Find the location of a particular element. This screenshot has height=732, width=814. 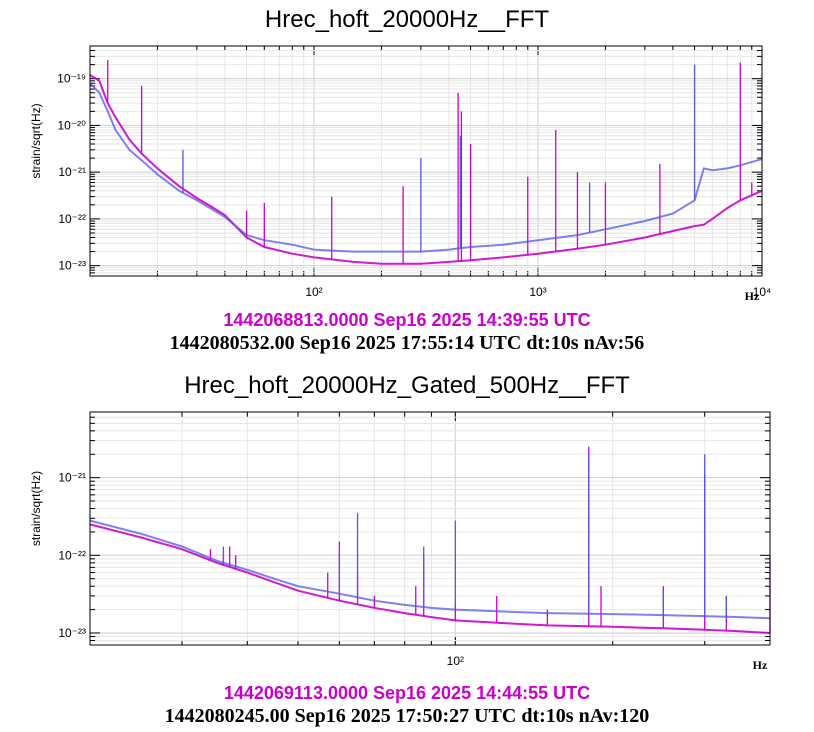

y-tick-label: 10⁻¹⁹ is located at coordinates (71, 79).